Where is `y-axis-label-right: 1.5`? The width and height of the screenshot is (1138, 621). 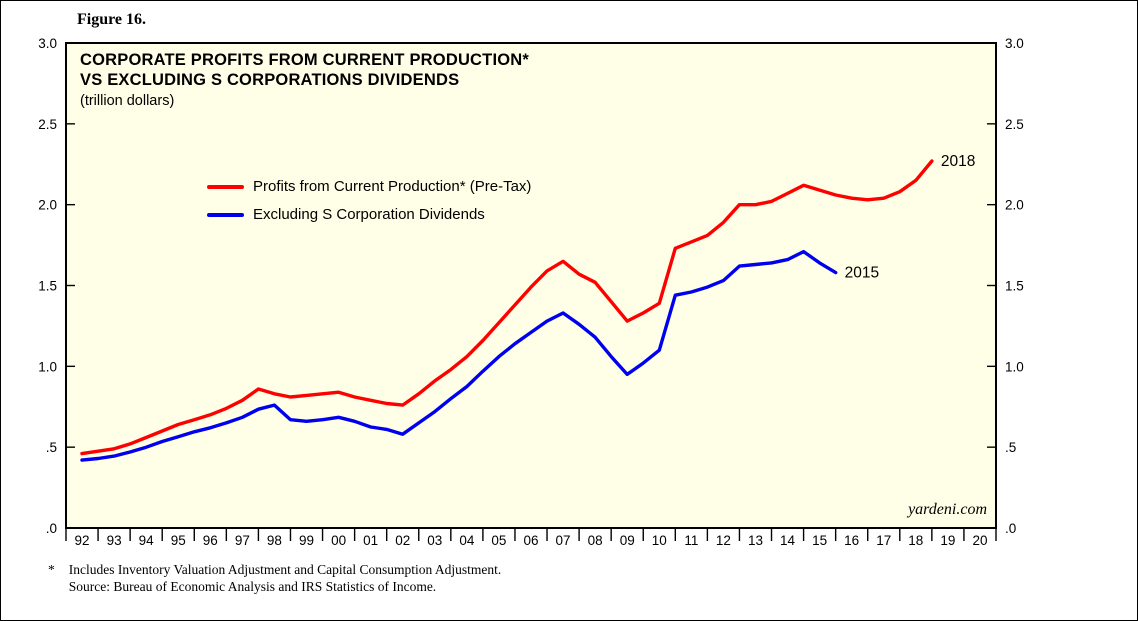 y-axis-label-right: 1.5 is located at coordinates (1014, 286).